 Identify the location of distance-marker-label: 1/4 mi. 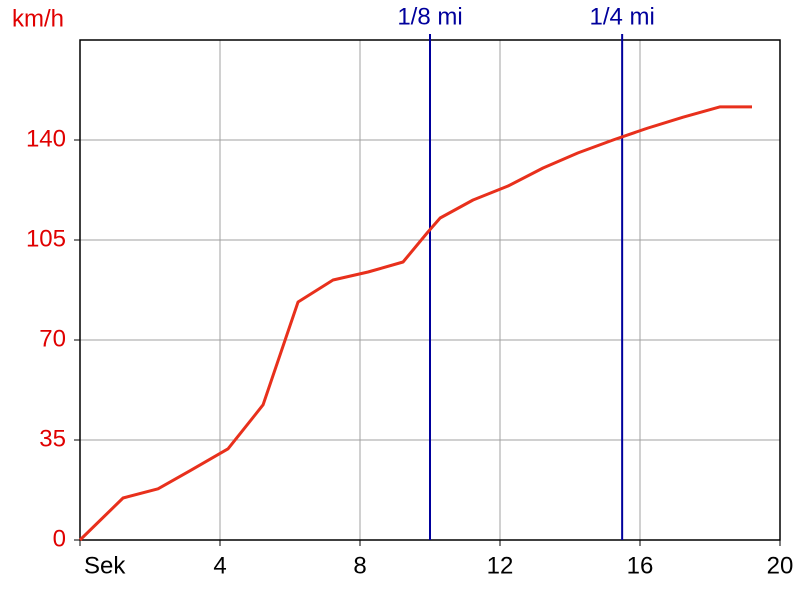
(621, 16).